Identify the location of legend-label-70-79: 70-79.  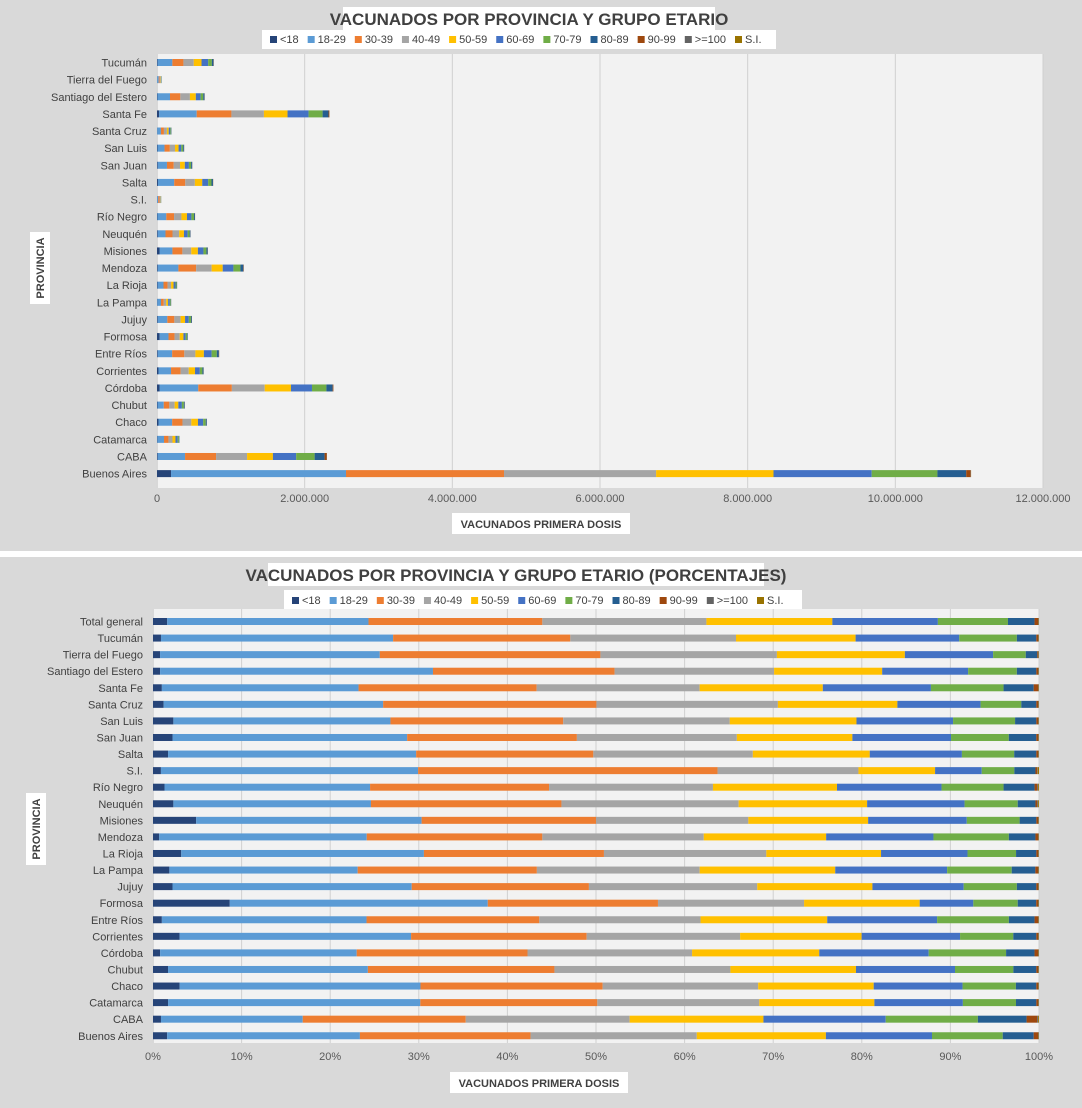
(567, 40).